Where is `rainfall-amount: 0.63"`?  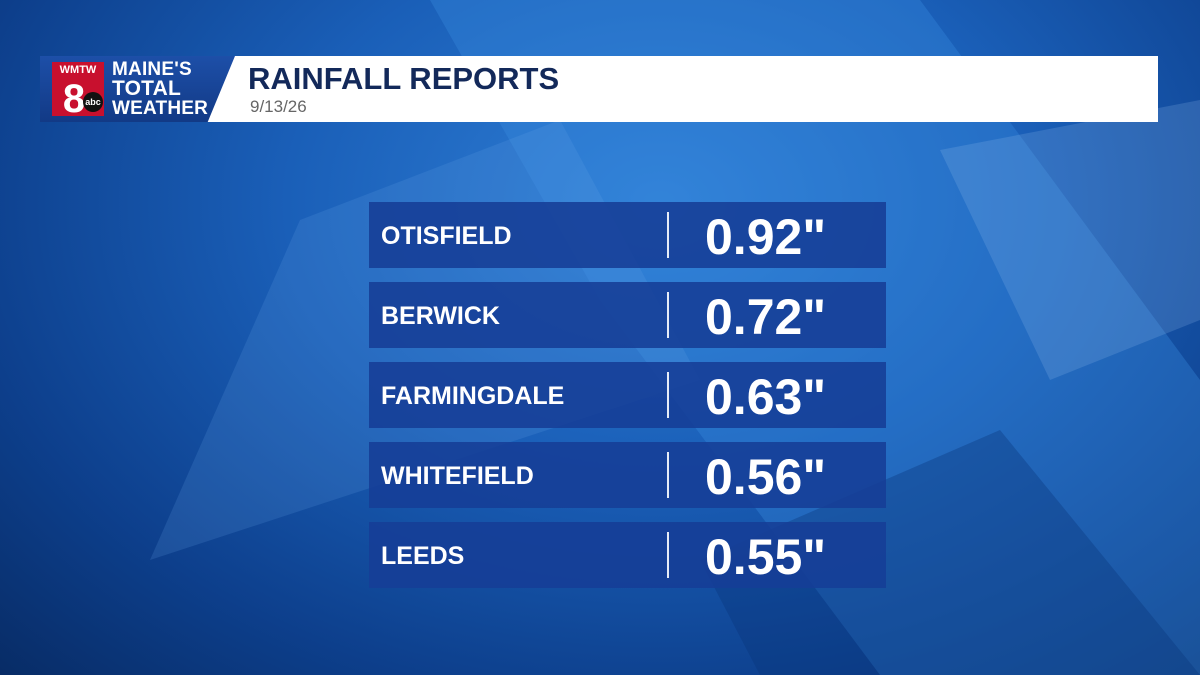 rainfall-amount: 0.63" is located at coordinates (766, 397).